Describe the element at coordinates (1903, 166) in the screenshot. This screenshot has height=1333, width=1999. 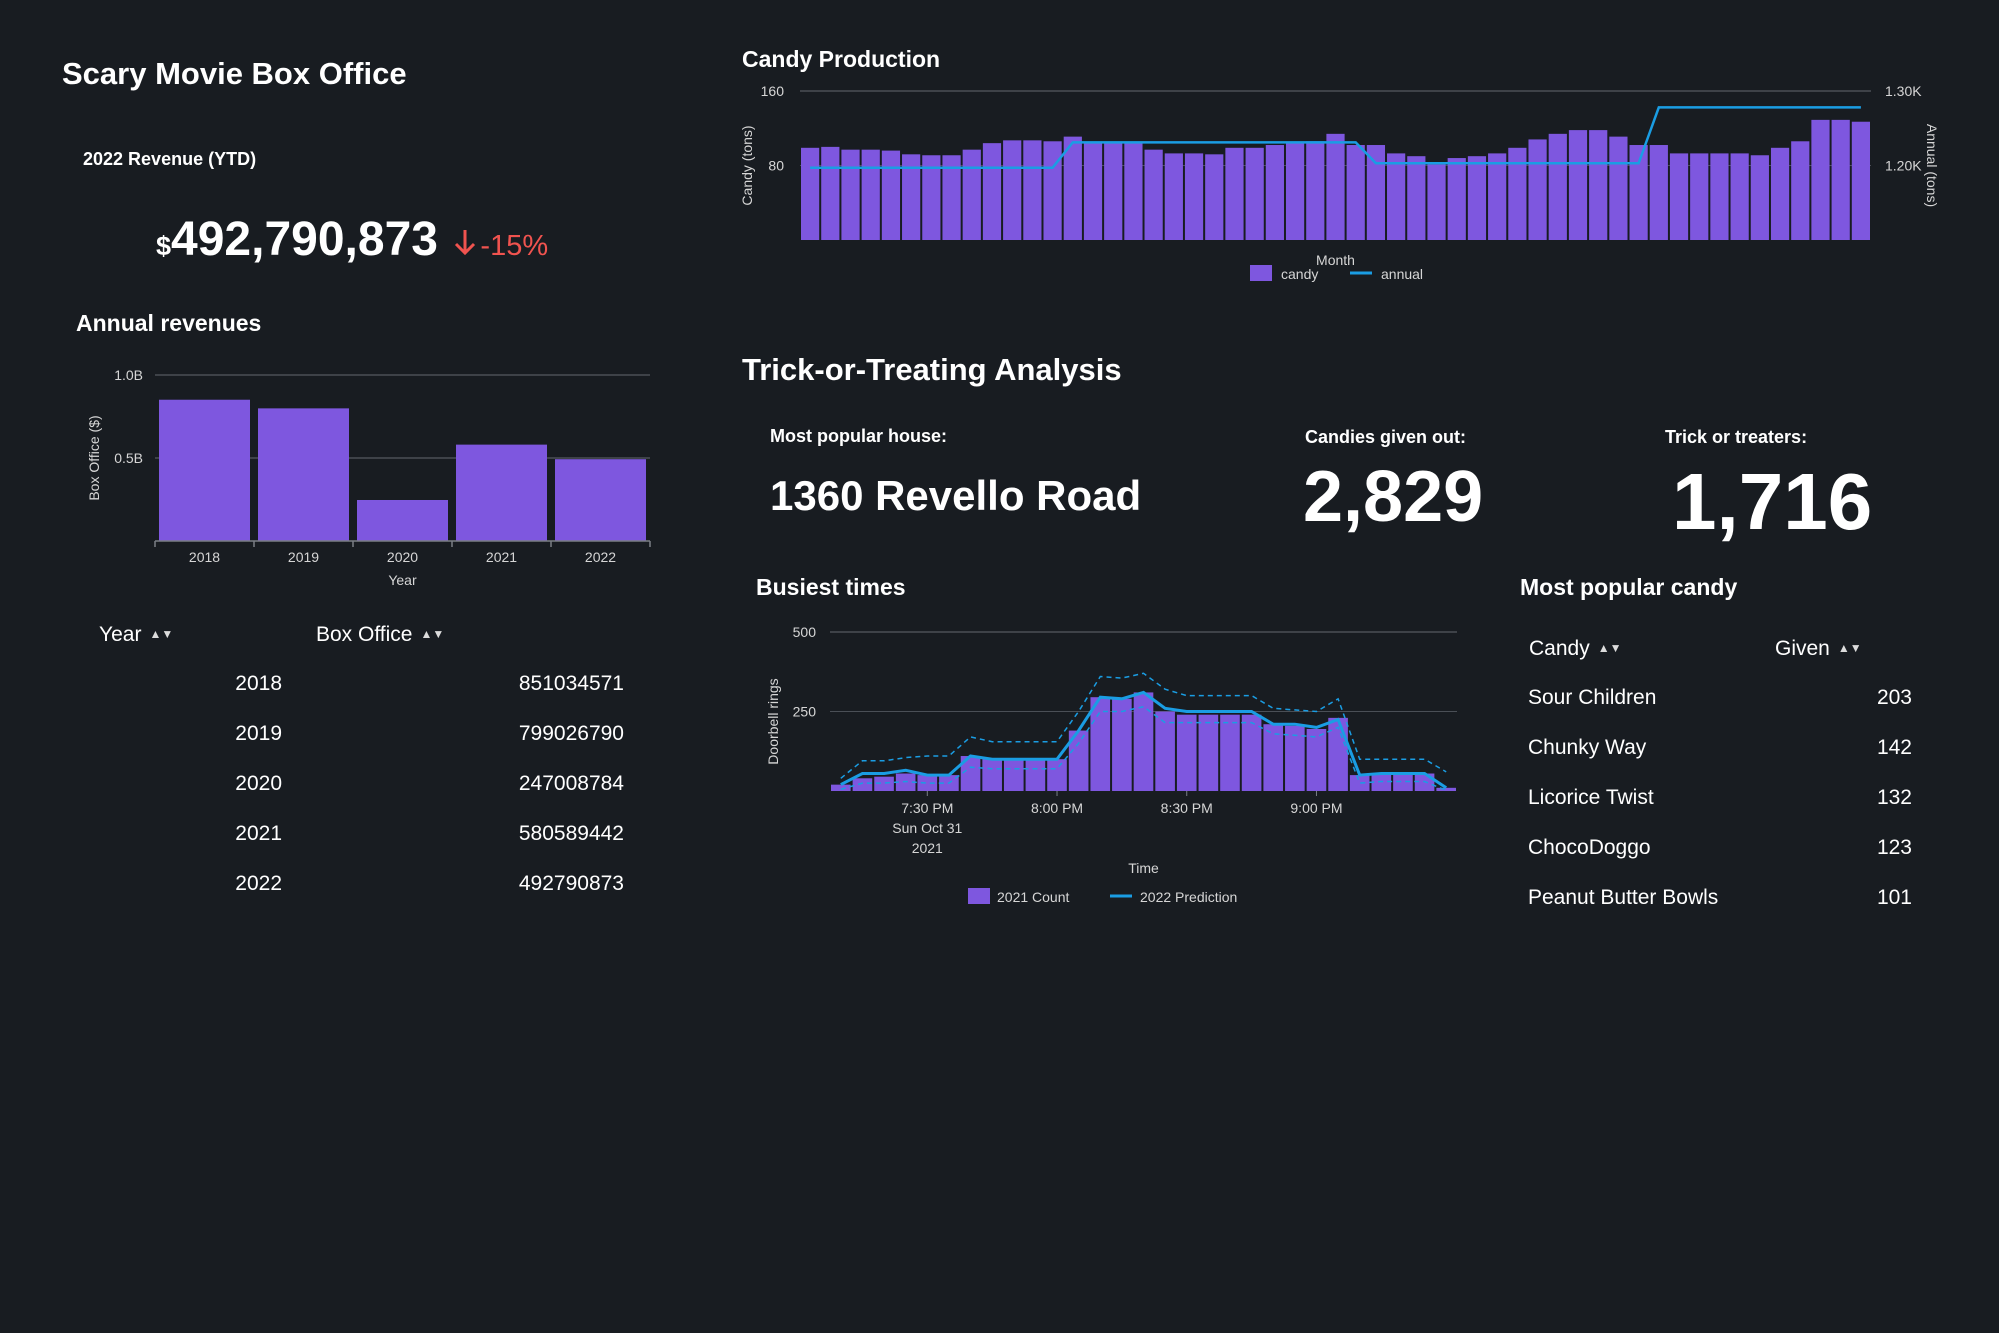
I see `y2-tick-label: 1.20K` at that location.